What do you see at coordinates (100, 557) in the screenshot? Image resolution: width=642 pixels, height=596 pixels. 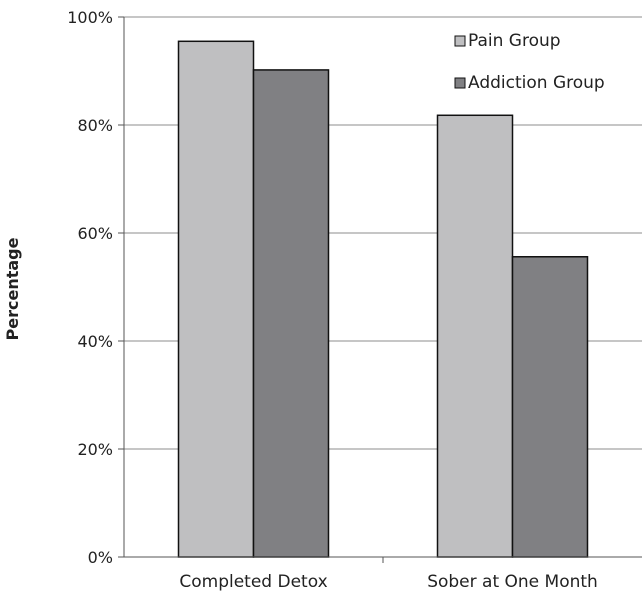 I see `y-tick-label: 0%` at bounding box center [100, 557].